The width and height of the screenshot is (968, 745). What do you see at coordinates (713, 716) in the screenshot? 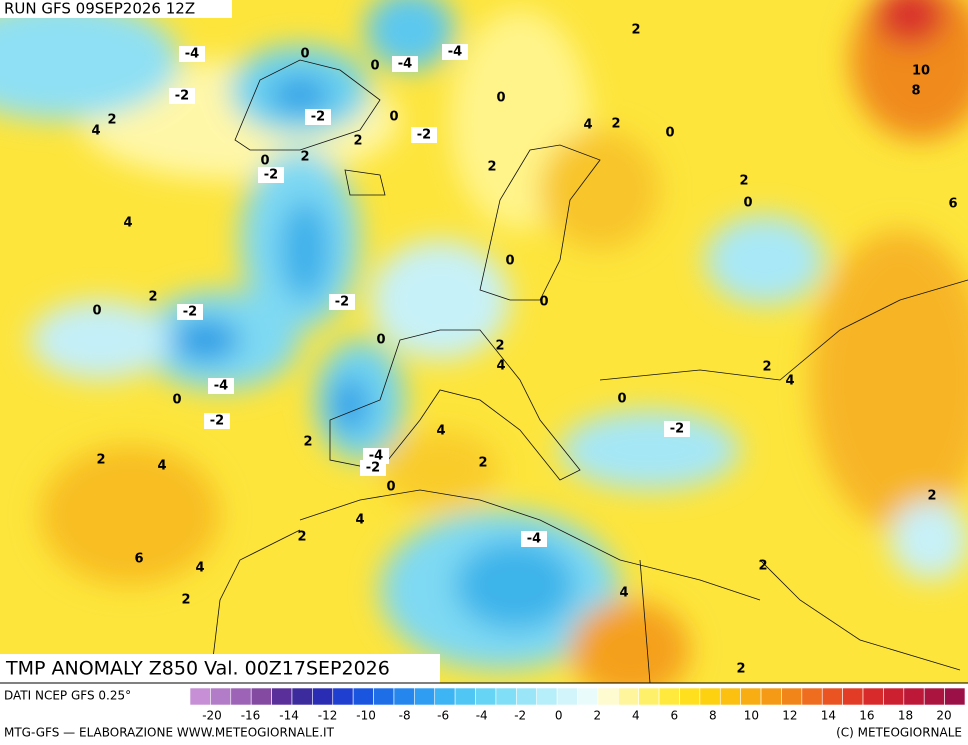
I see `colorbar-tick-label: 8` at bounding box center [713, 716].